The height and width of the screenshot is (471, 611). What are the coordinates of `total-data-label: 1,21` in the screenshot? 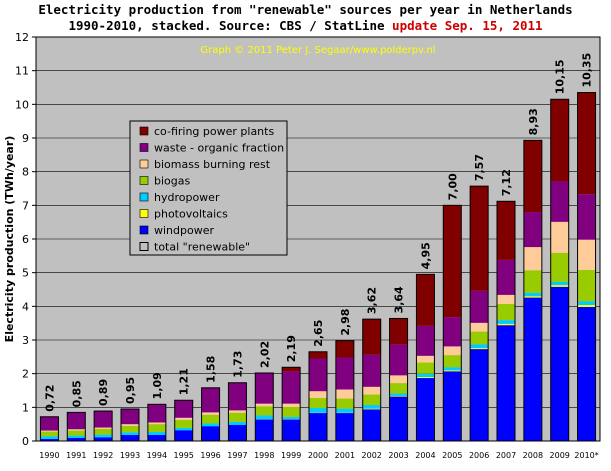 It's located at (184, 381).